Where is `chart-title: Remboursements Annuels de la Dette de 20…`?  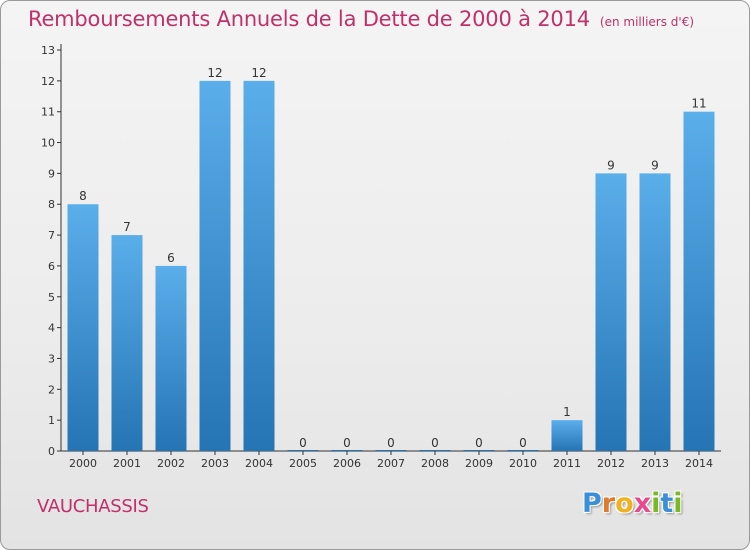
chart-title: Remboursements Annuels de la Dette de 20… is located at coordinates (309, 19).